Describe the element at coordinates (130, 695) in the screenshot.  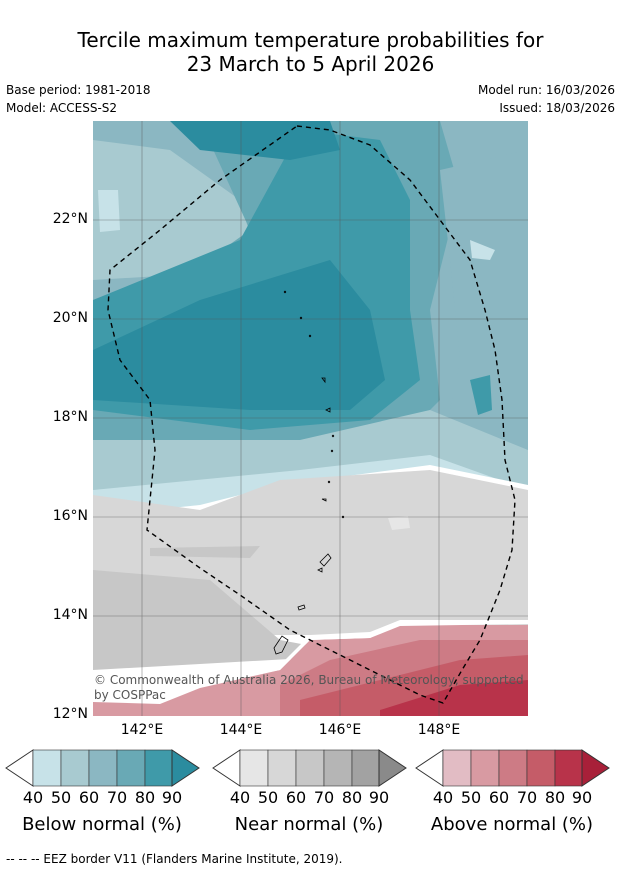
I see `copyright-line-2: by COSPPac` at that location.